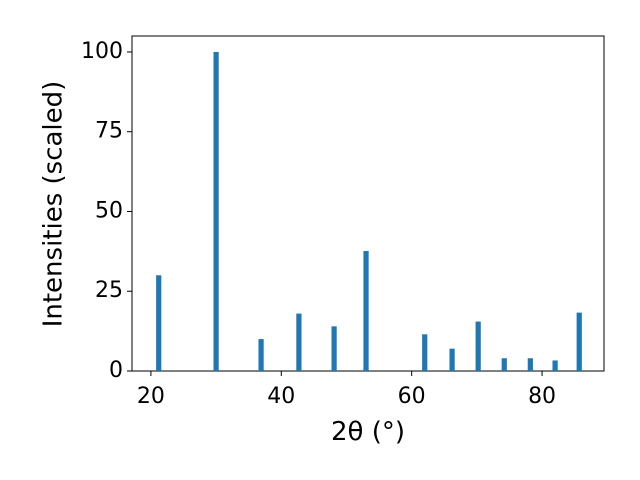 This screenshot has height=480, width=640. What do you see at coordinates (109, 131) in the screenshot?
I see `y-tick-label: 75` at bounding box center [109, 131].